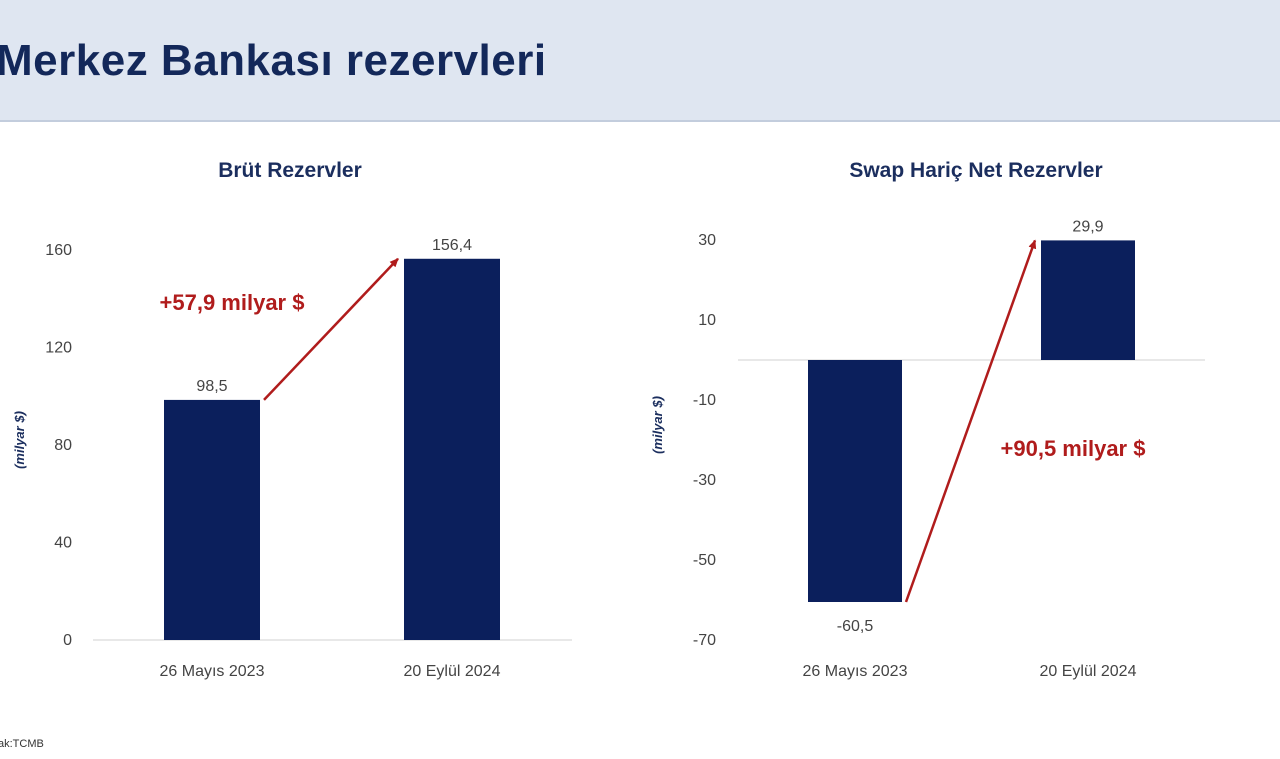  What do you see at coordinates (704, 560) in the screenshot?
I see `y-tick-label: -50` at bounding box center [704, 560].